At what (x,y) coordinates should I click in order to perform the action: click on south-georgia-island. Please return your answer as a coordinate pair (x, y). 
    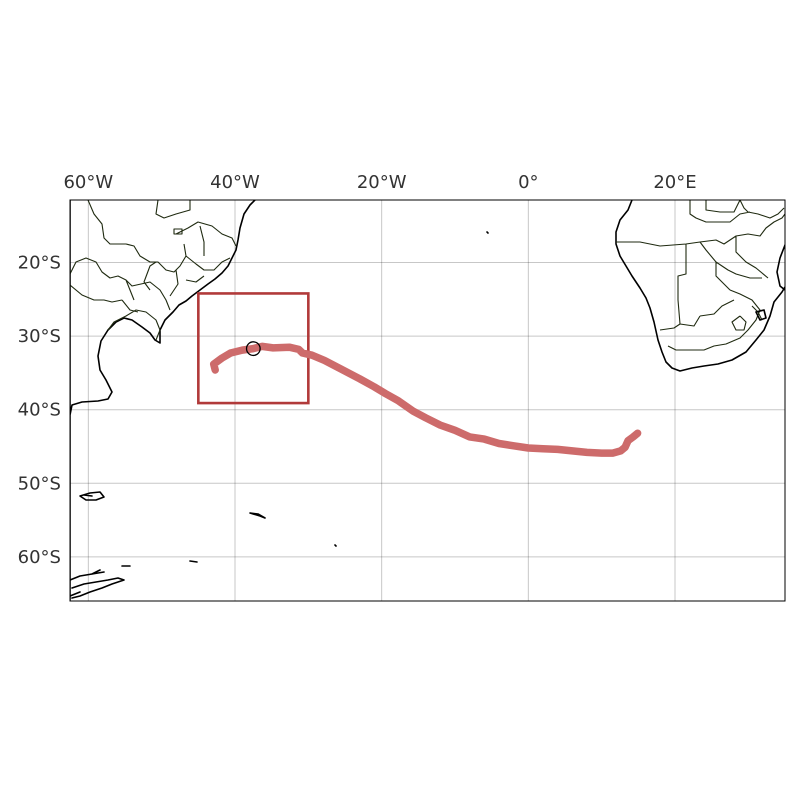
    Looking at the image, I should click on (257, 515).